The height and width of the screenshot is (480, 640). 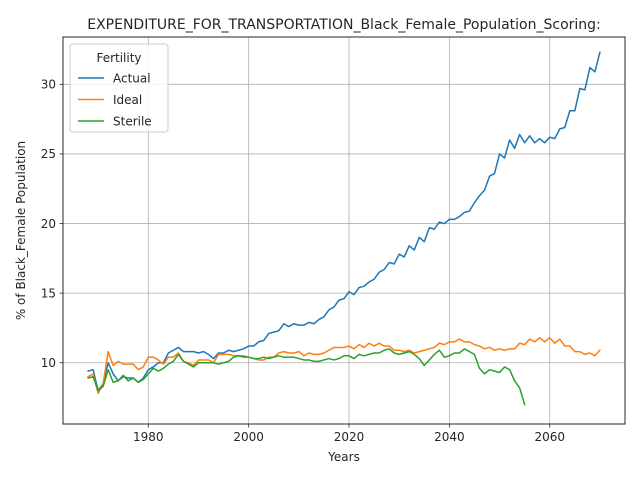 I want to click on y-axis-ticks: 10 15 20 25 30, so click(x=52, y=224).